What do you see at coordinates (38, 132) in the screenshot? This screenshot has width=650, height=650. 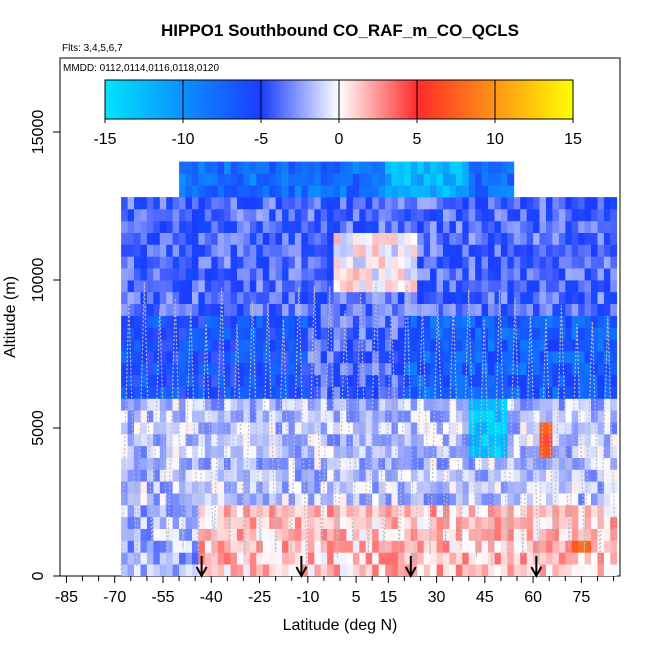 I see `y-tick-label: 15000` at bounding box center [38, 132].